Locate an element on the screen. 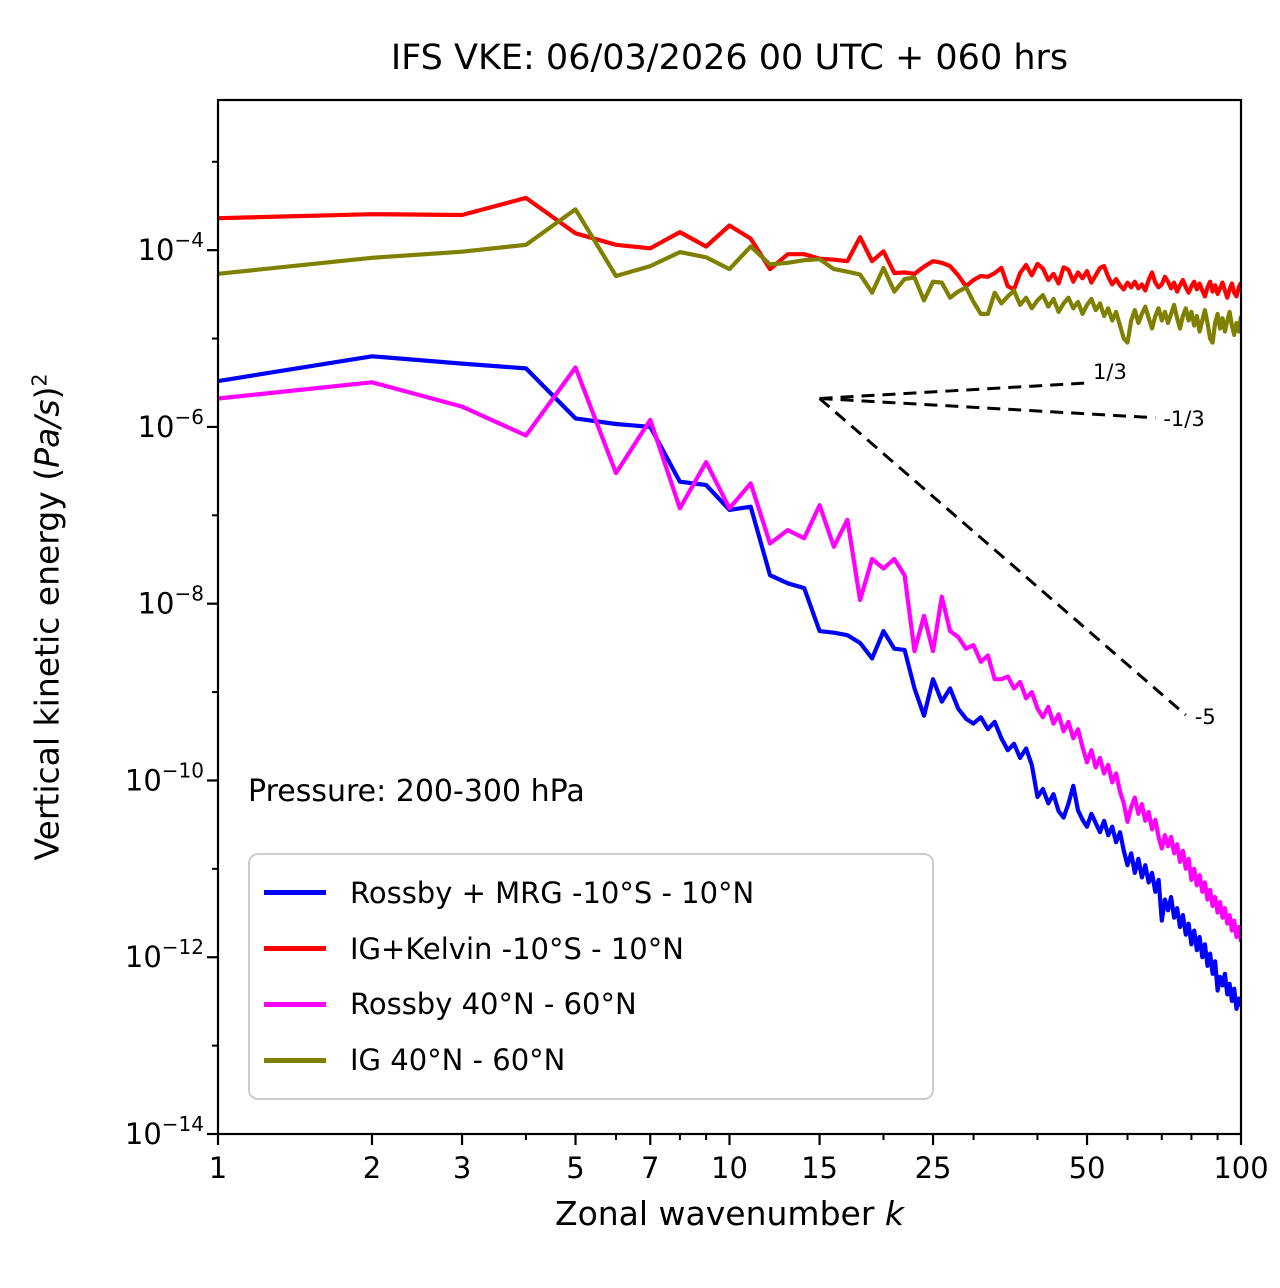 The height and width of the screenshot is (1288, 1280). x-tick-label: 1 is located at coordinates (218, 1168).